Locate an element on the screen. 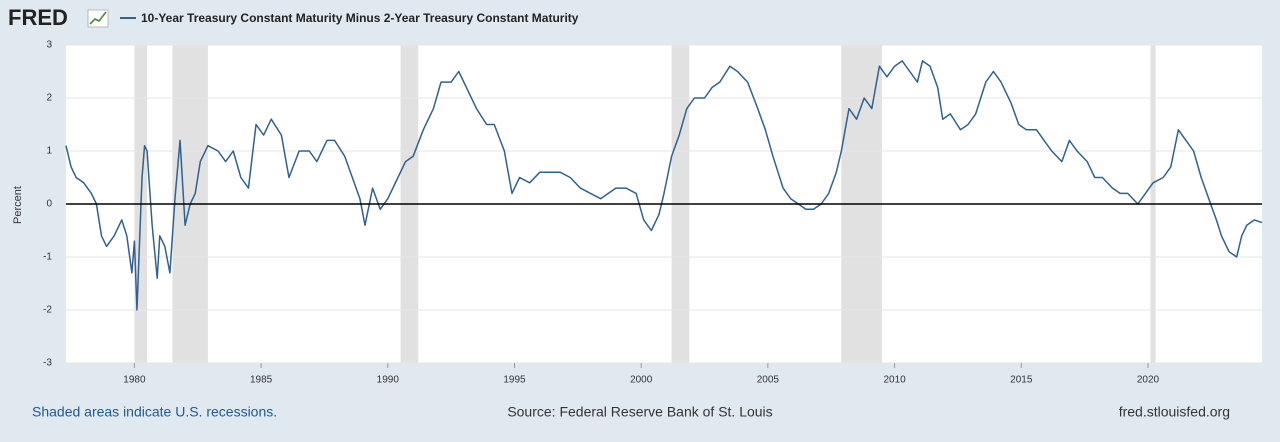  x-tick-label: 1980 is located at coordinates (134, 380).